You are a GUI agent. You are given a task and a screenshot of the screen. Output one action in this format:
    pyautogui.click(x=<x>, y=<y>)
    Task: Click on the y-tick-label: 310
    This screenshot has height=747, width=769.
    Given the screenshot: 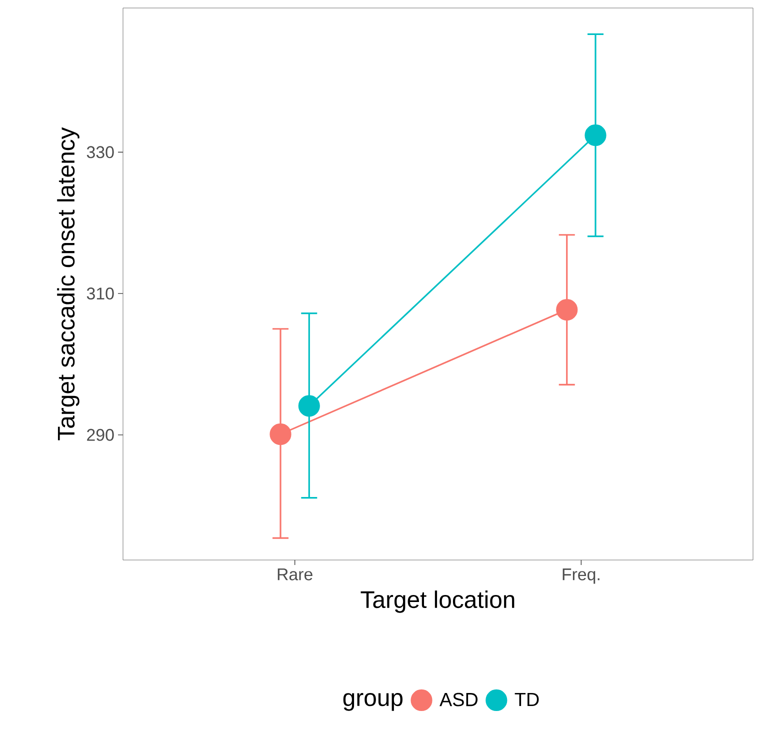 What is the action you would take?
    pyautogui.click(x=100, y=294)
    